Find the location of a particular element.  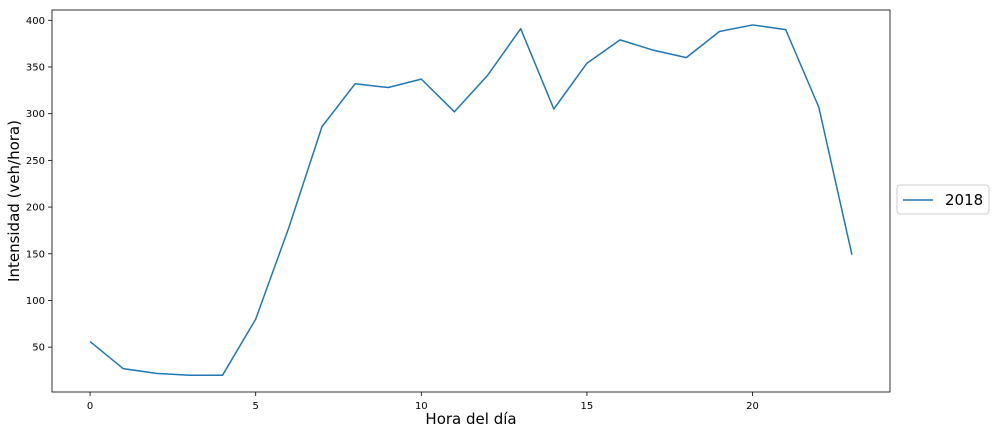

y-tick-label: 50 is located at coordinates (38, 348).